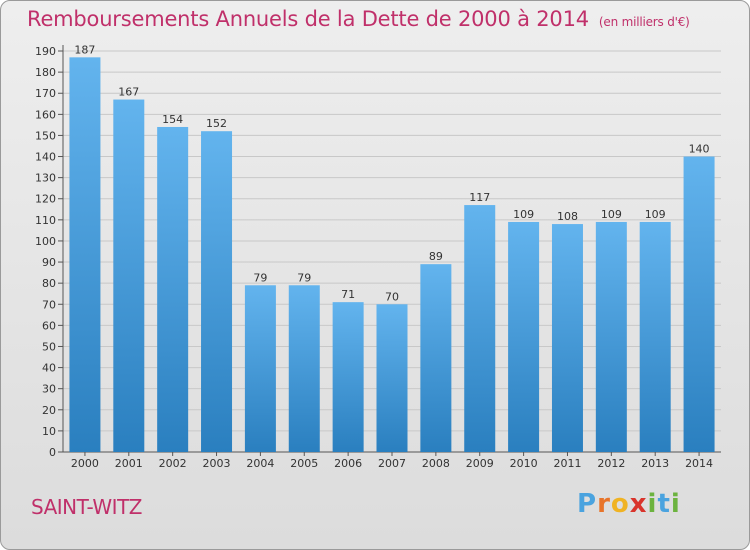 The height and width of the screenshot is (550, 750). Describe the element at coordinates (52, 452) in the screenshot. I see `y-tick-label: 0` at that location.